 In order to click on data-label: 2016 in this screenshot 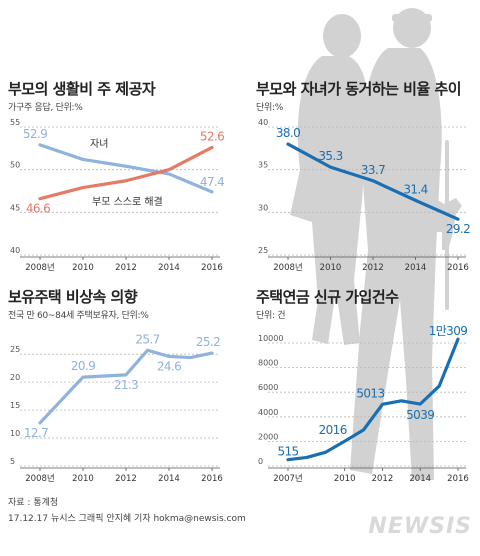, I will do `click(333, 430)`.